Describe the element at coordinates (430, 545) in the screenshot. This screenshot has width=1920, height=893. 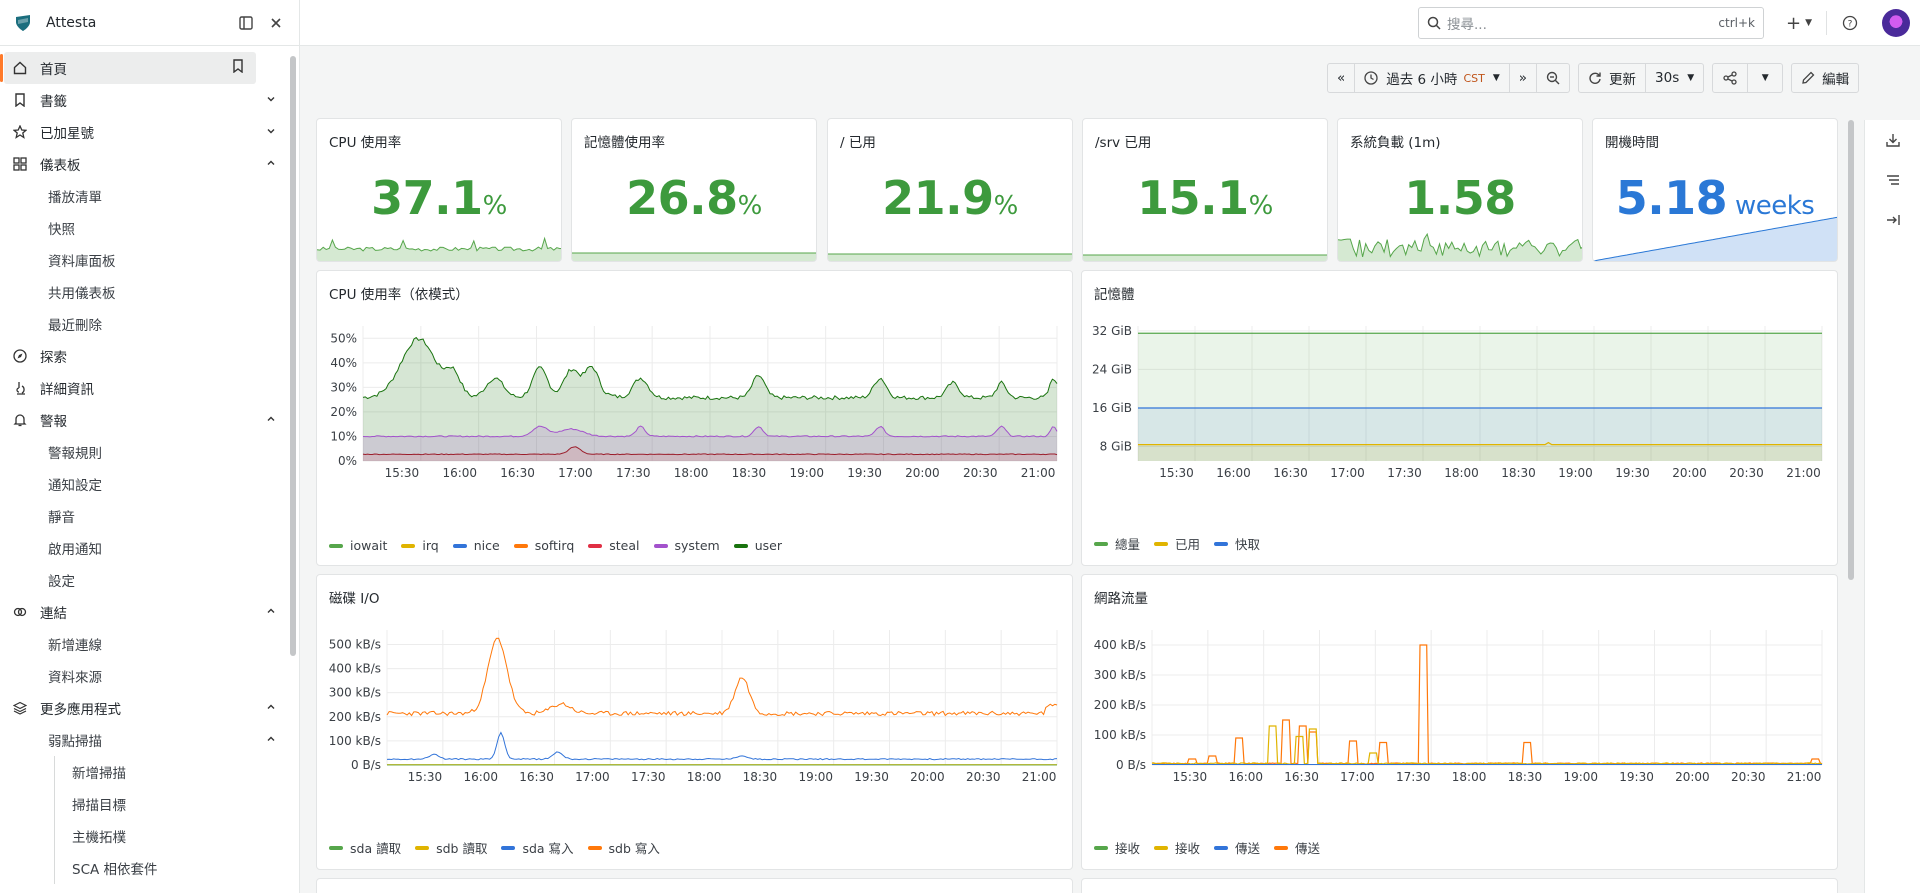
I see `legend-label: irq` at that location.